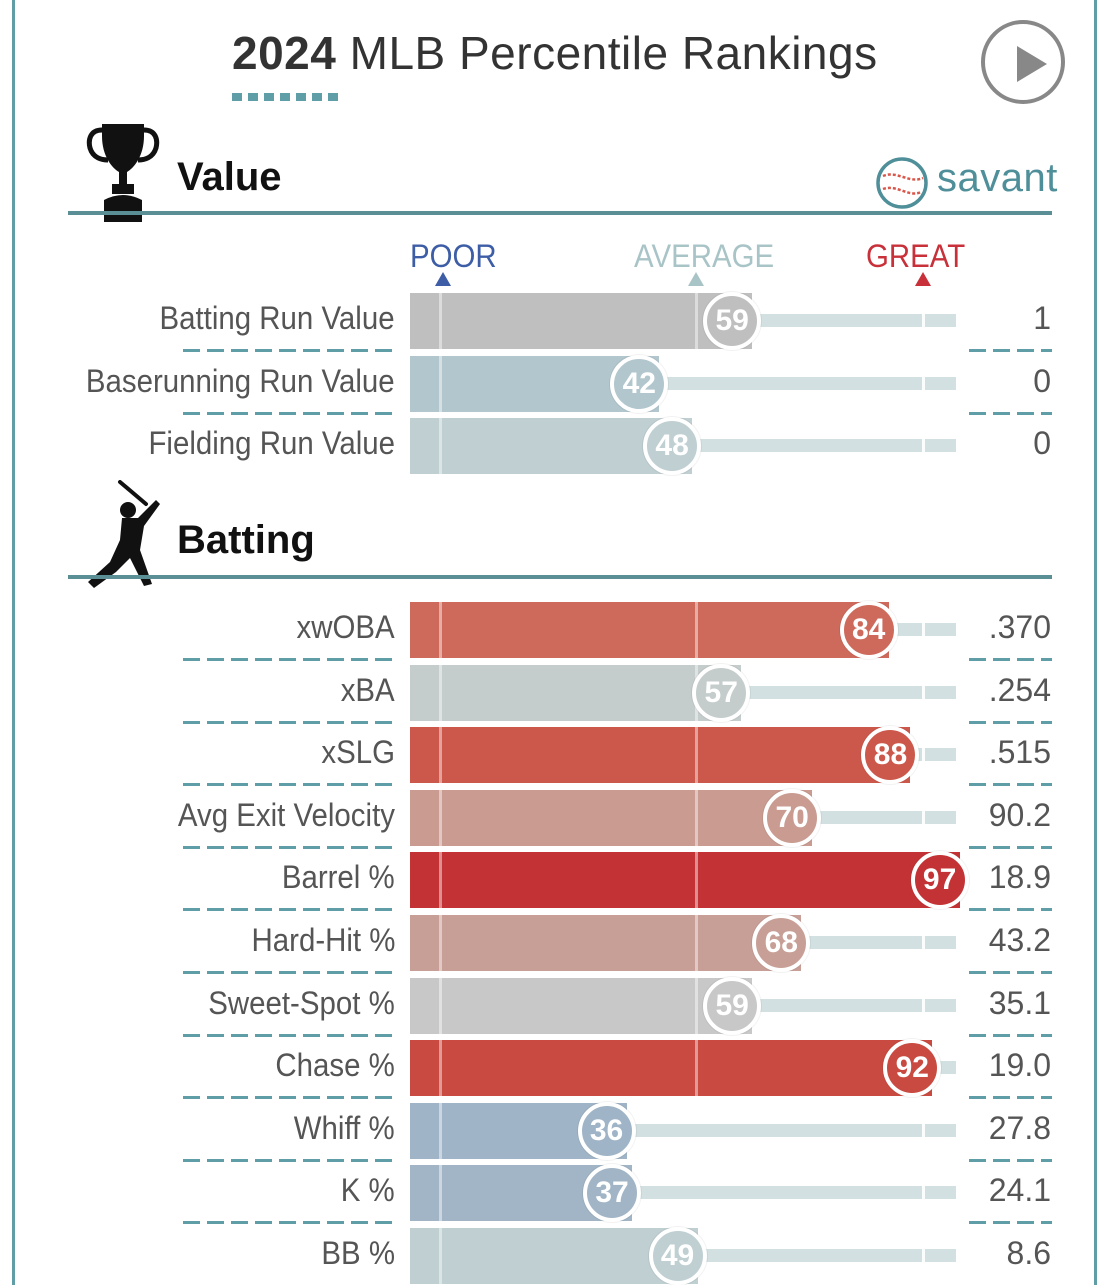  Describe the element at coordinates (997, 178) in the screenshot. I see `brand-name: savant` at that location.